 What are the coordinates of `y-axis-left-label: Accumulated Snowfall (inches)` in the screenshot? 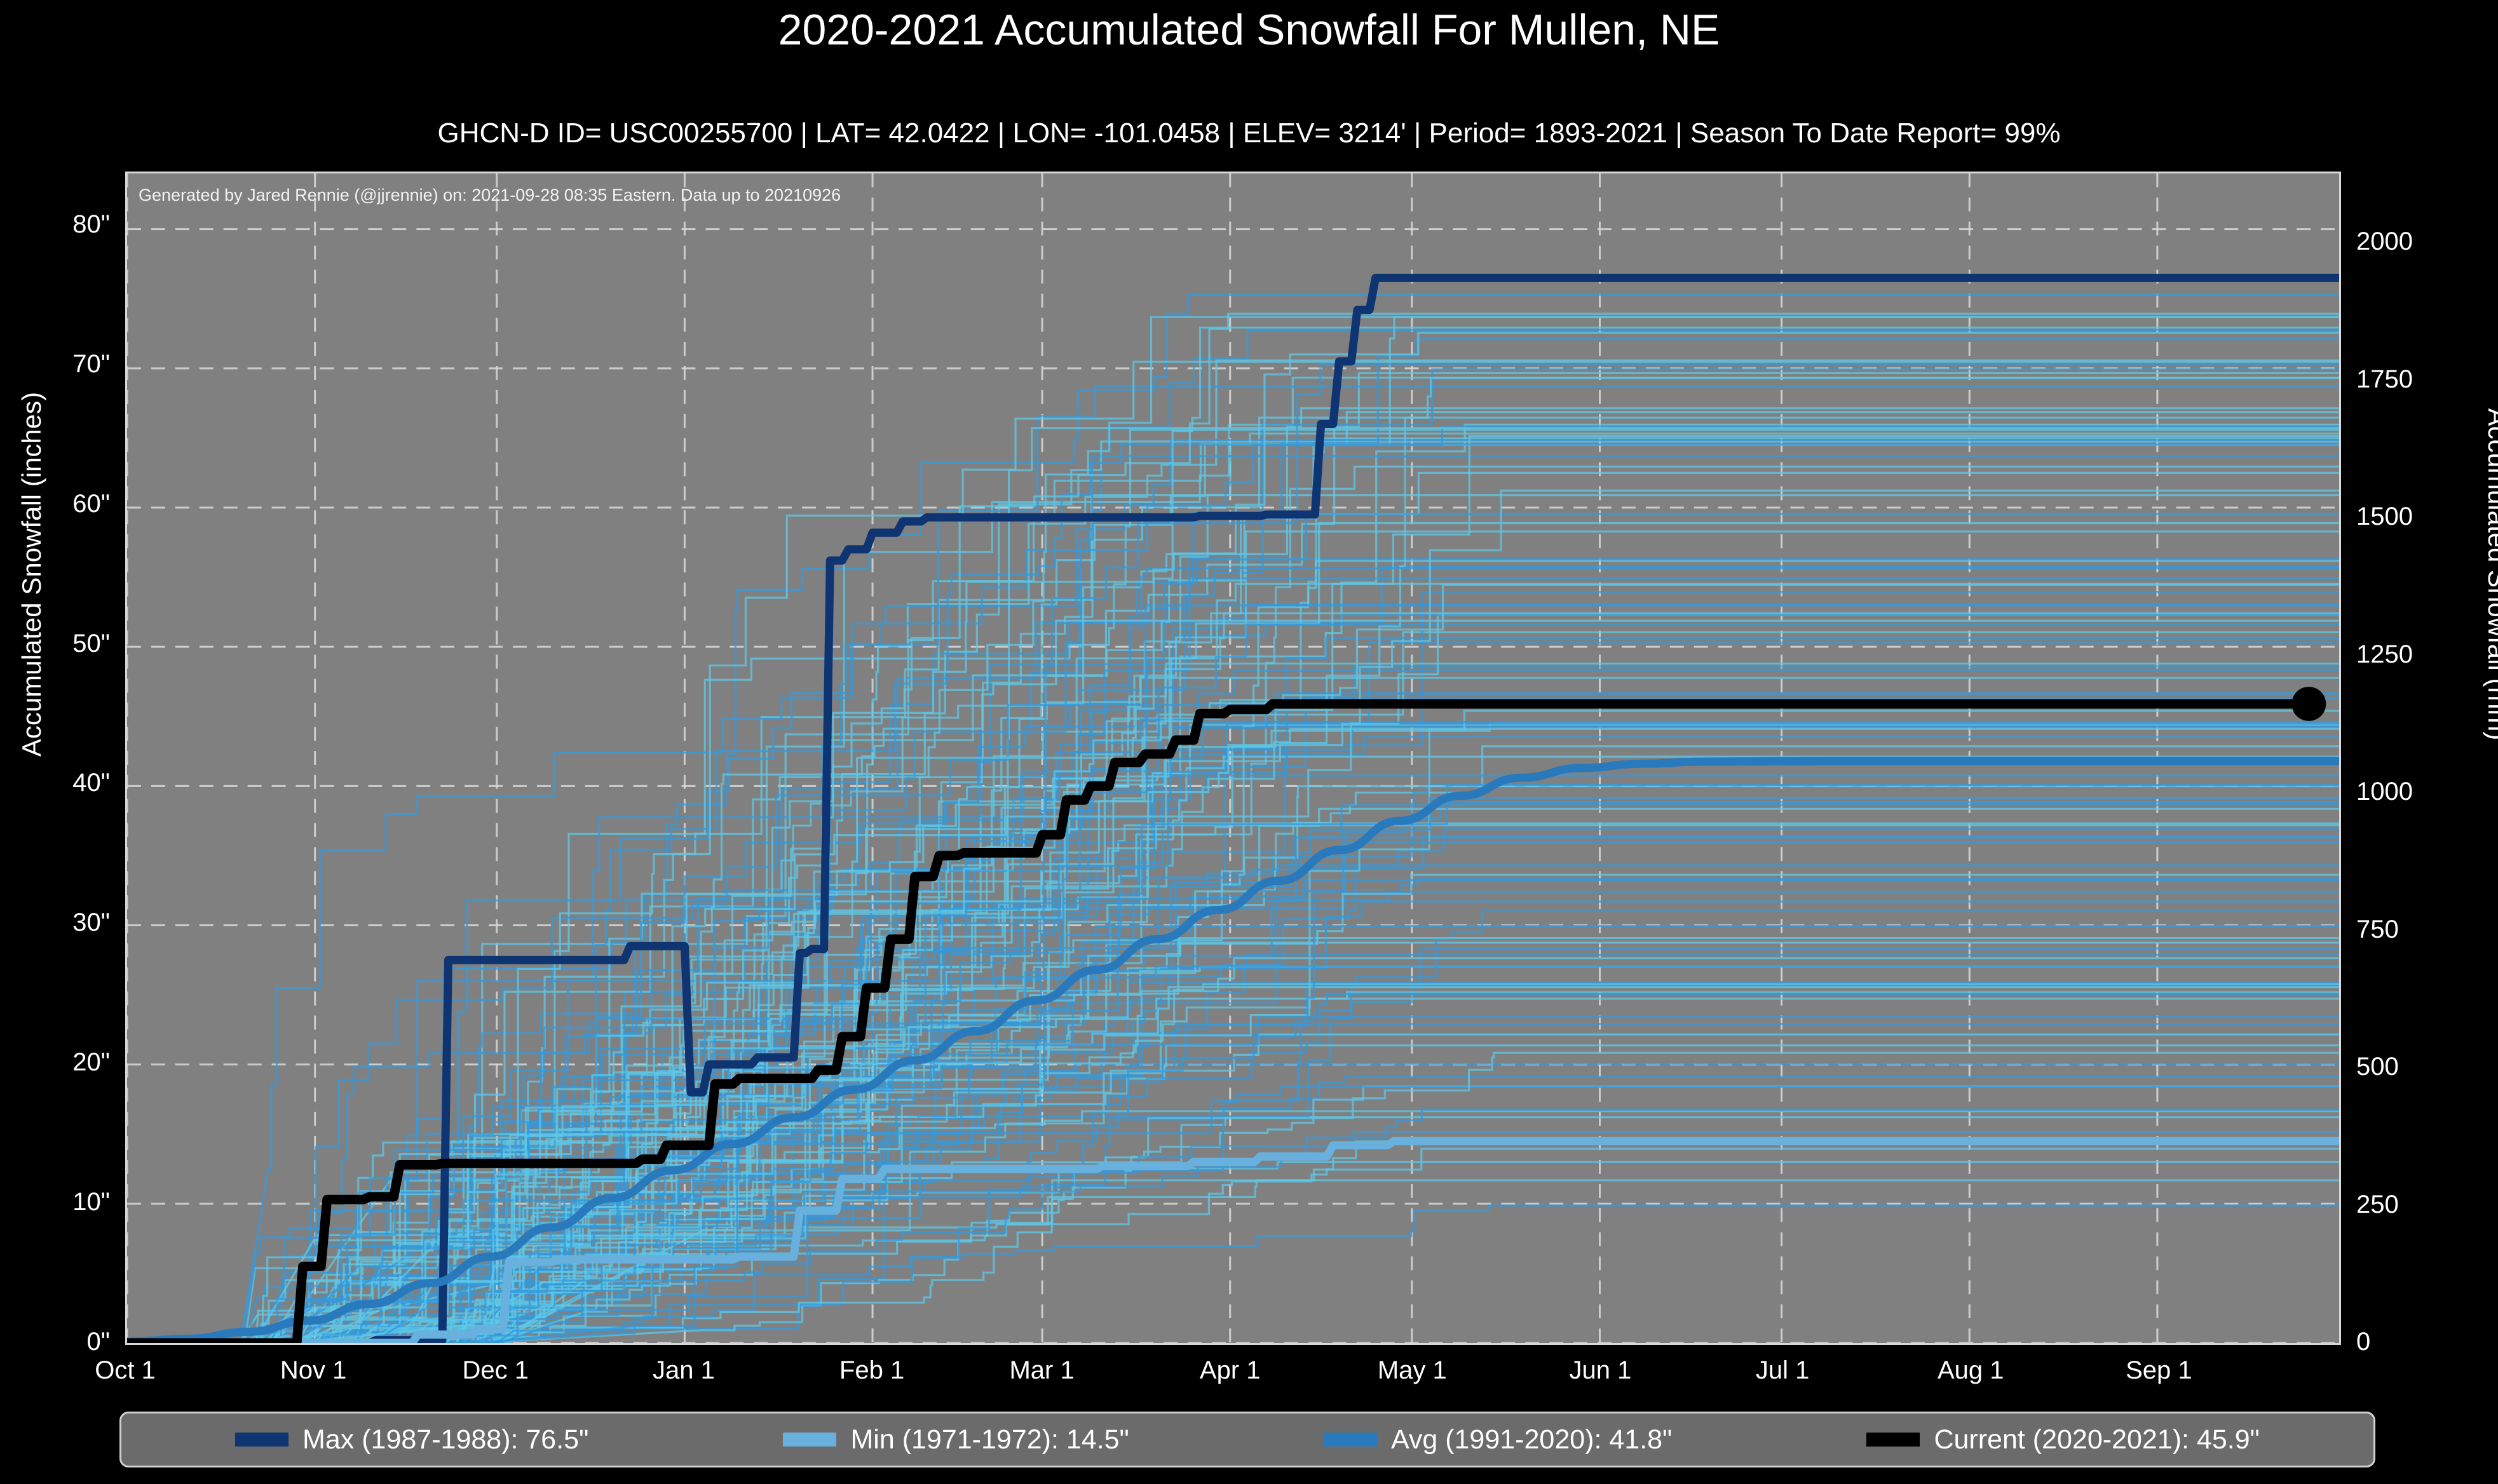 It's located at (31, 574).